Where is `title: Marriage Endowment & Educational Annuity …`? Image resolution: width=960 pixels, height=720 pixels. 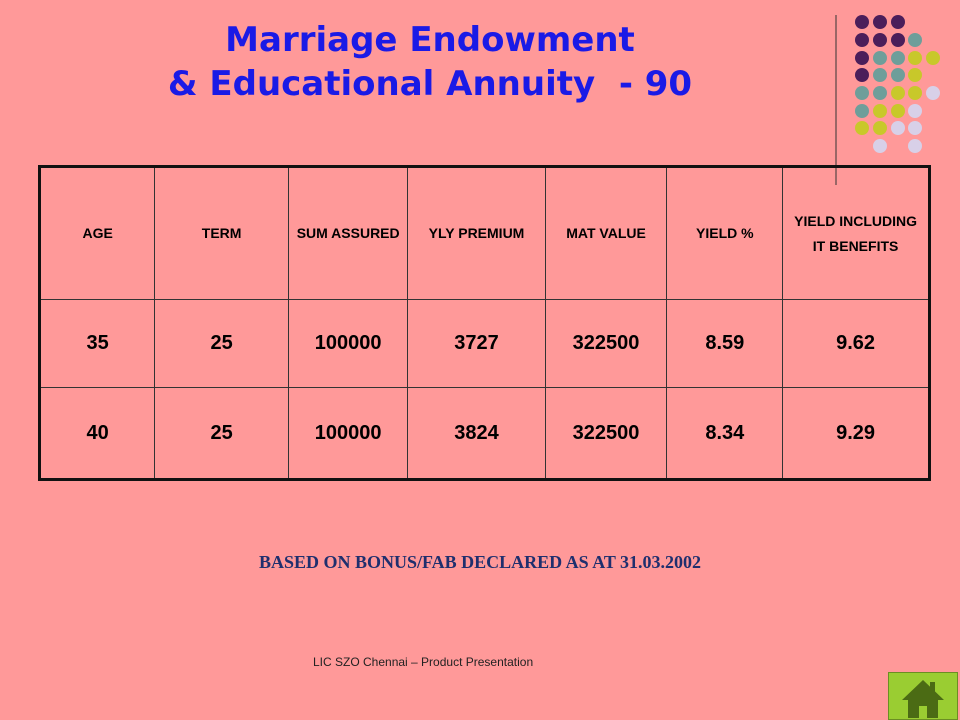
title: Marriage Endowment & Educational Annuity … is located at coordinates (430, 62).